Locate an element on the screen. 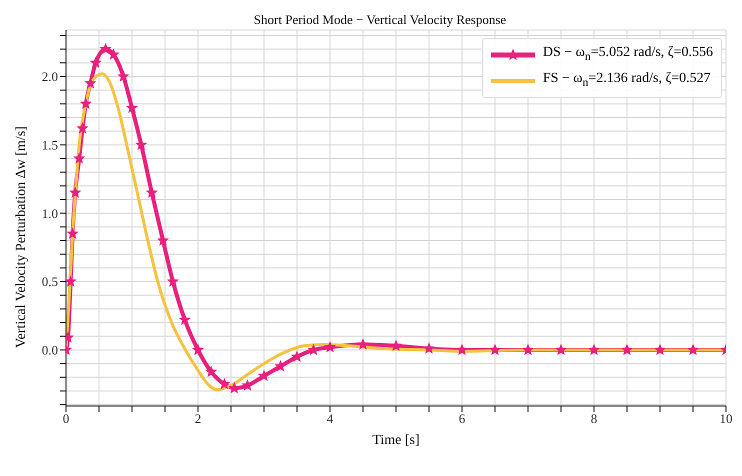  x-tick-label: 8 is located at coordinates (594, 418).